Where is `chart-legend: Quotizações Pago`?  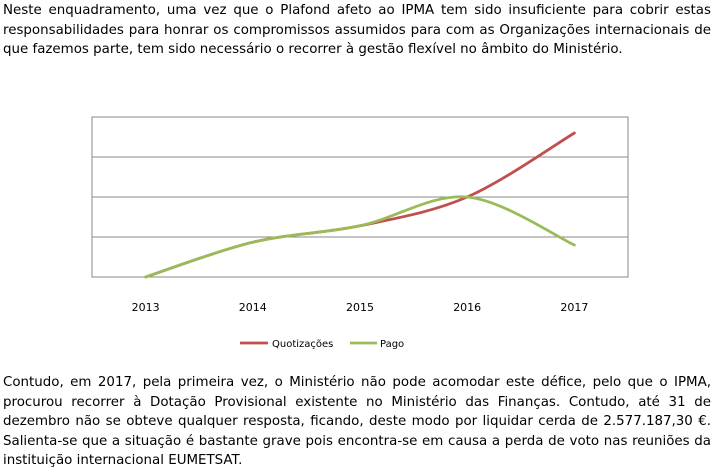 chart-legend: Quotizações Pago is located at coordinates (322, 344).